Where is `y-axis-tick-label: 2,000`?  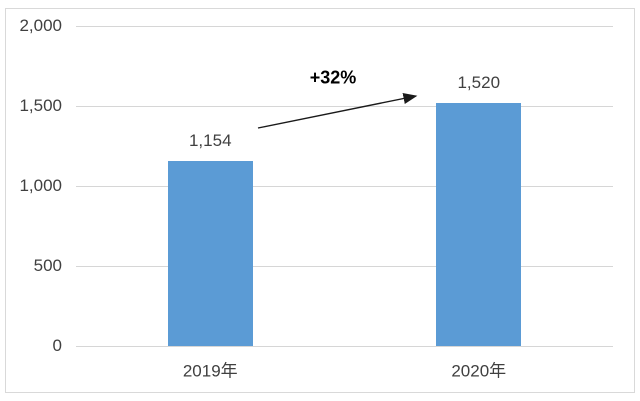
y-axis-tick-label: 2,000 is located at coordinates (40, 25).